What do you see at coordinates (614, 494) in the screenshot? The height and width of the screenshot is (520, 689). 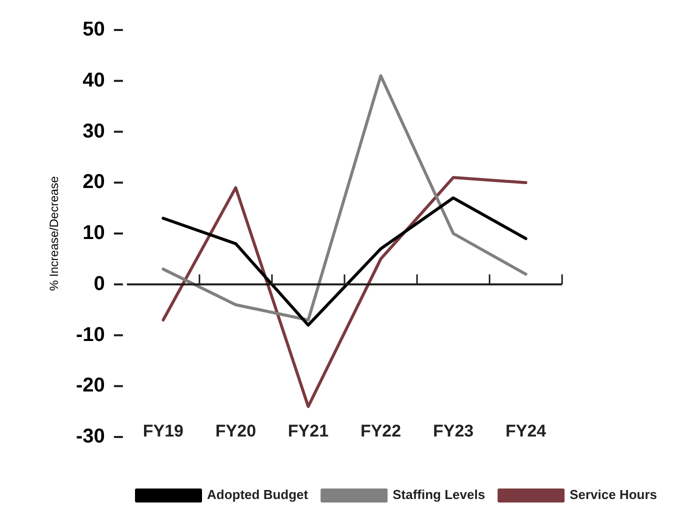 I see `legend-label: Service Hours` at bounding box center [614, 494].